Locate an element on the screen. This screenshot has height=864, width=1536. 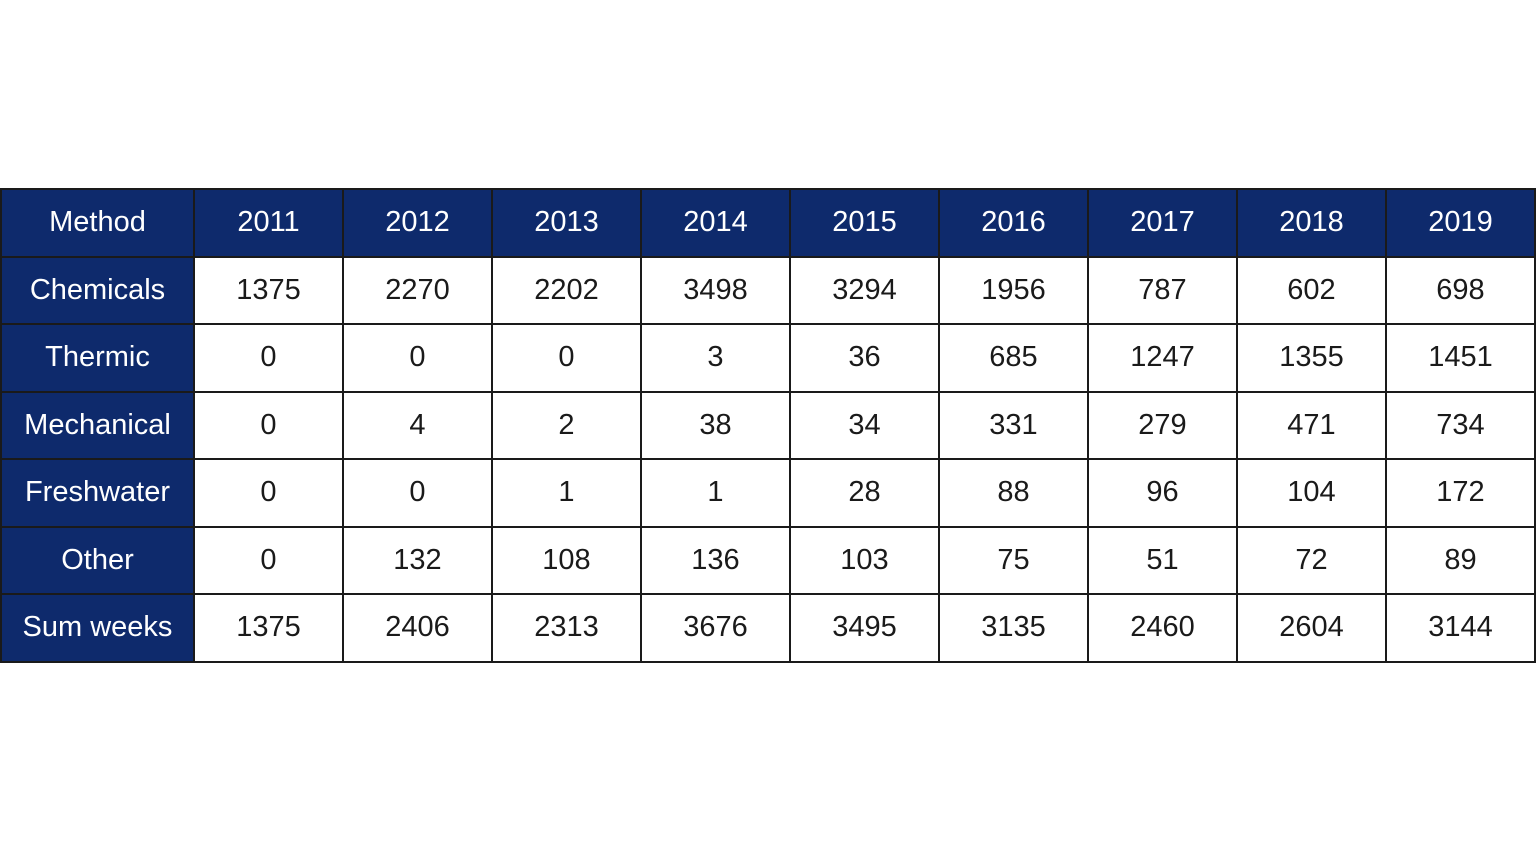
table-cell: 1355 is located at coordinates (1311, 358).